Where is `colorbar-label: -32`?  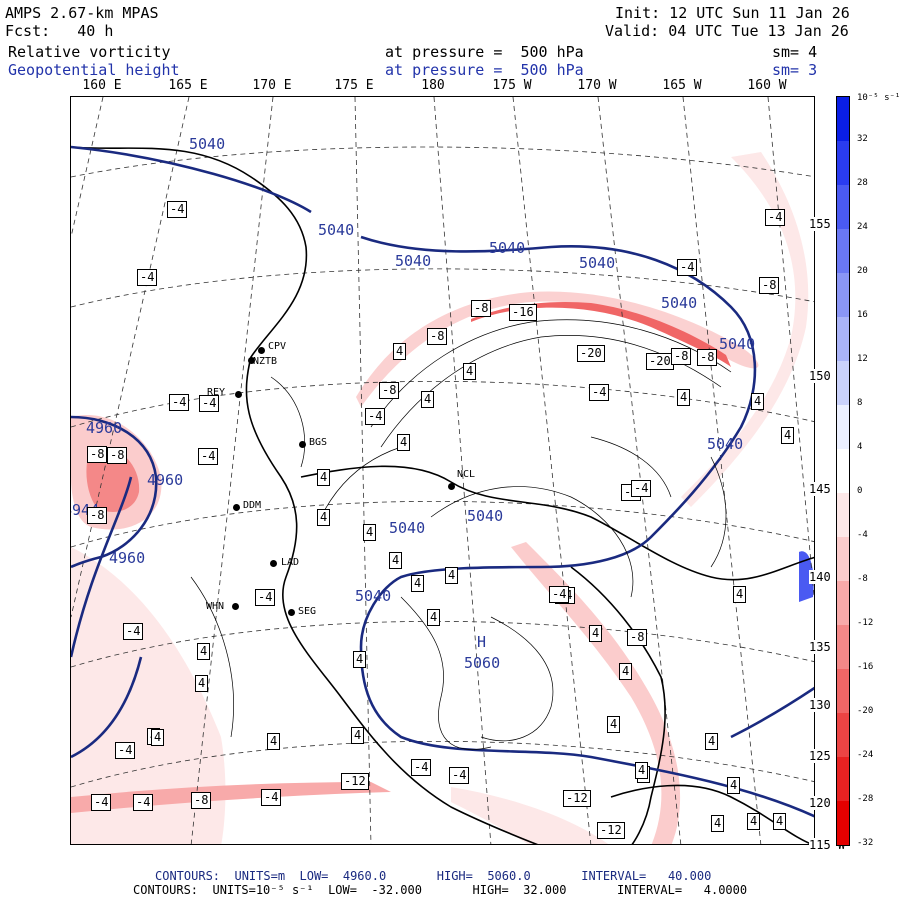
colorbar-label: -32 is located at coordinates (865, 843).